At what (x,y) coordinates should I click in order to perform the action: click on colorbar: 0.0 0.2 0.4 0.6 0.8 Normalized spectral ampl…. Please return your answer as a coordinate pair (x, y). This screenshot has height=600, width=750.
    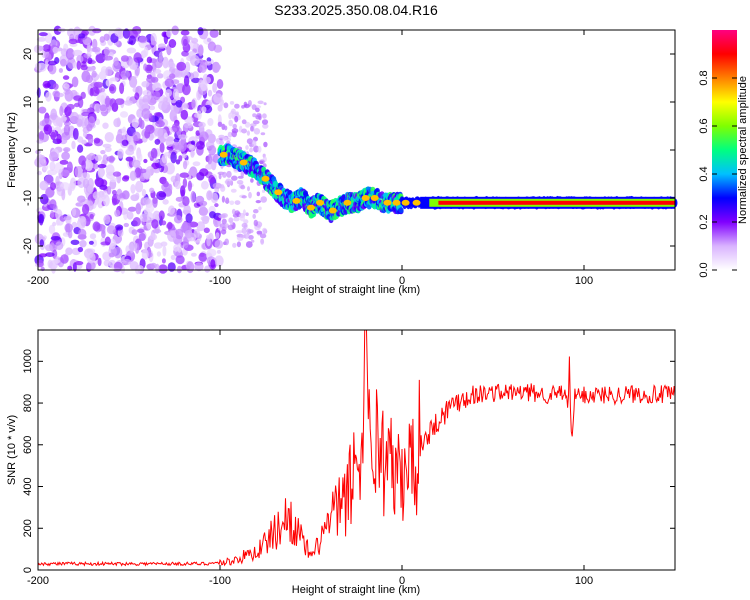
    Looking at the image, I should click on (723, 154).